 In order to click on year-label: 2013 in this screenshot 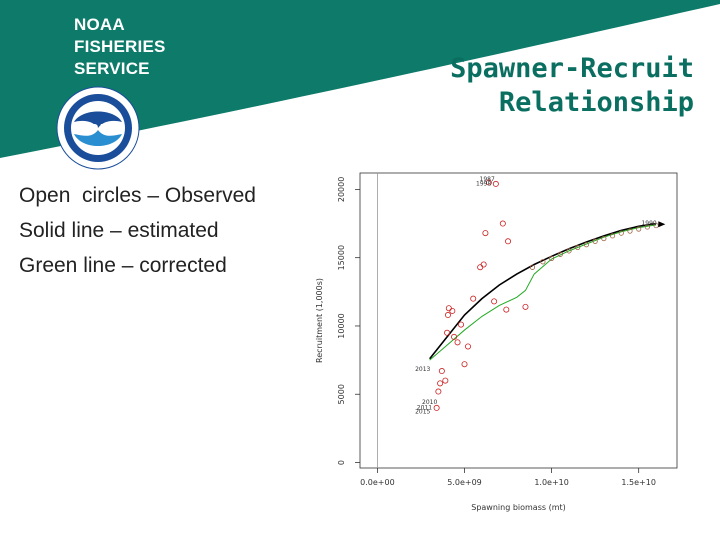, I will do `click(422, 369)`.